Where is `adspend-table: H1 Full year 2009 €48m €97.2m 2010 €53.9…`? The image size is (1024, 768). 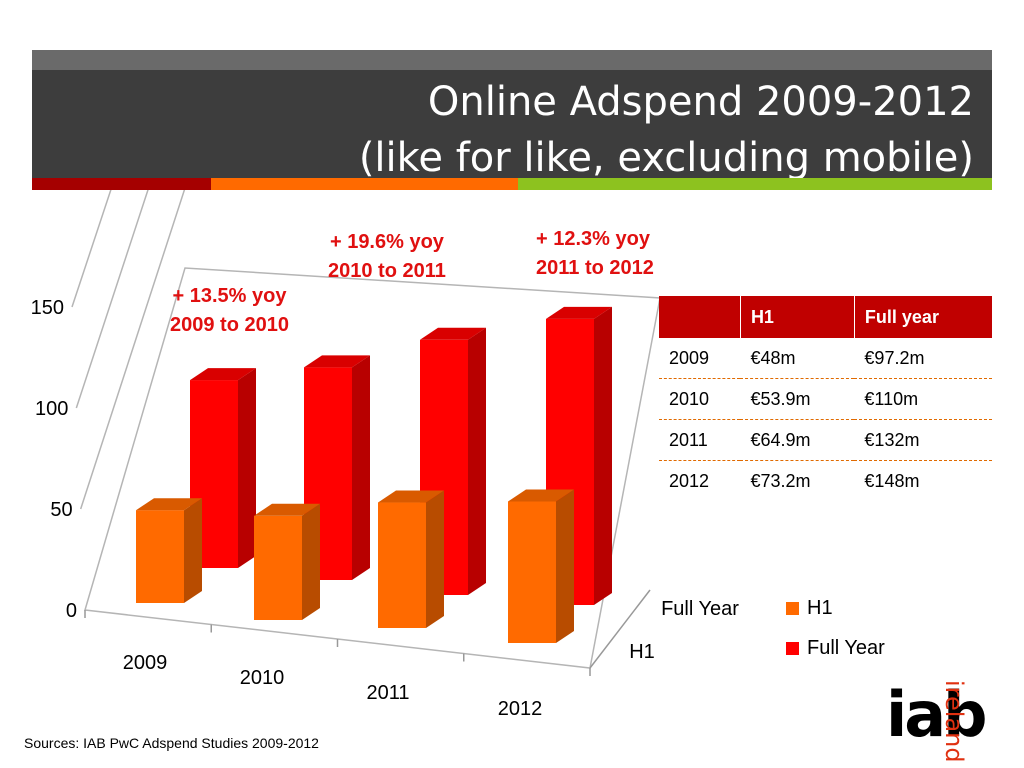 adspend-table: H1 Full year 2009 €48m €97.2m 2010 €53.9… is located at coordinates (825, 398).